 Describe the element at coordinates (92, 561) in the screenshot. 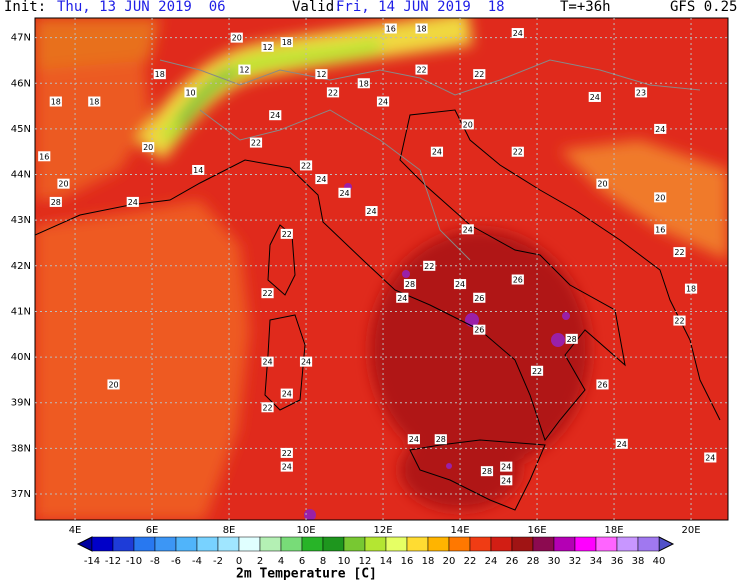

I see `colorbar-tick-label: -14` at that location.